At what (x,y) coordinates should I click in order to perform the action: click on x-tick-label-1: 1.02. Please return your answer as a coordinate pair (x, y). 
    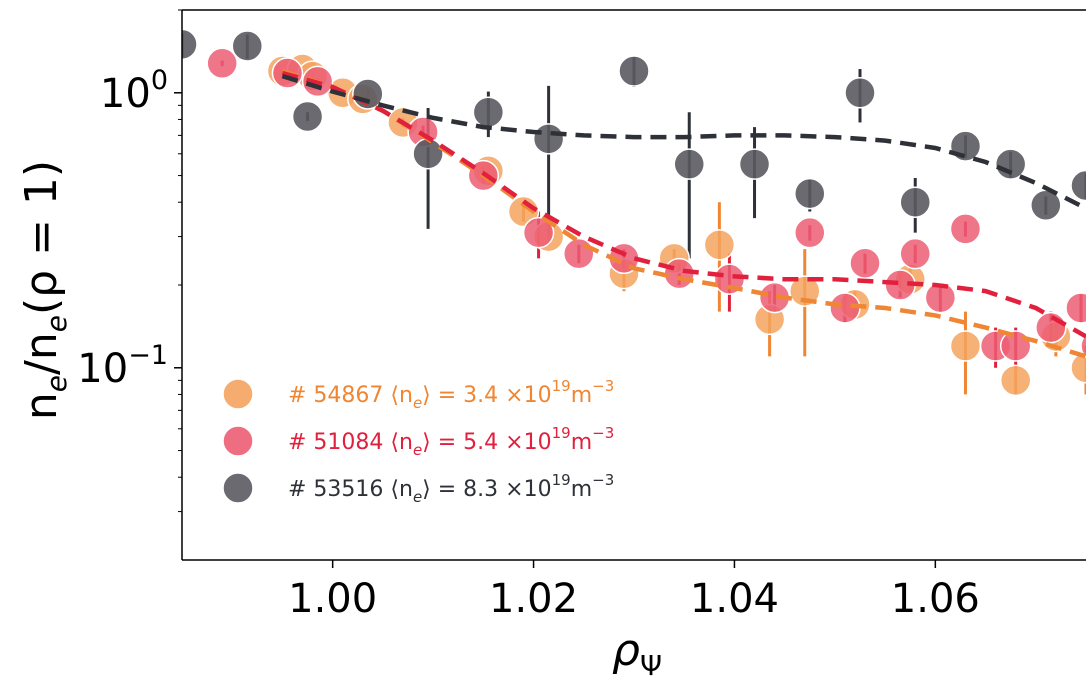
    Looking at the image, I should click on (533, 599).